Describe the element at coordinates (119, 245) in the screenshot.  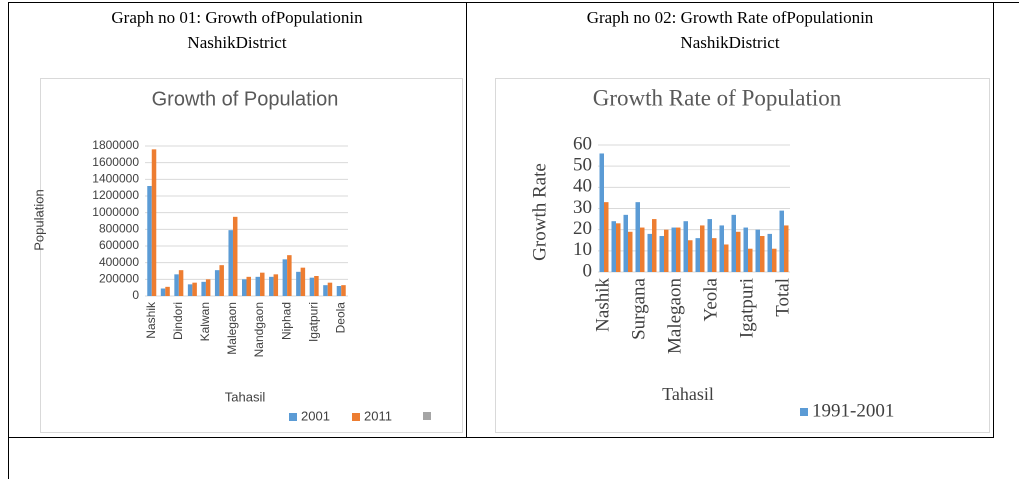
I see `y-tick-label: 600000` at that location.